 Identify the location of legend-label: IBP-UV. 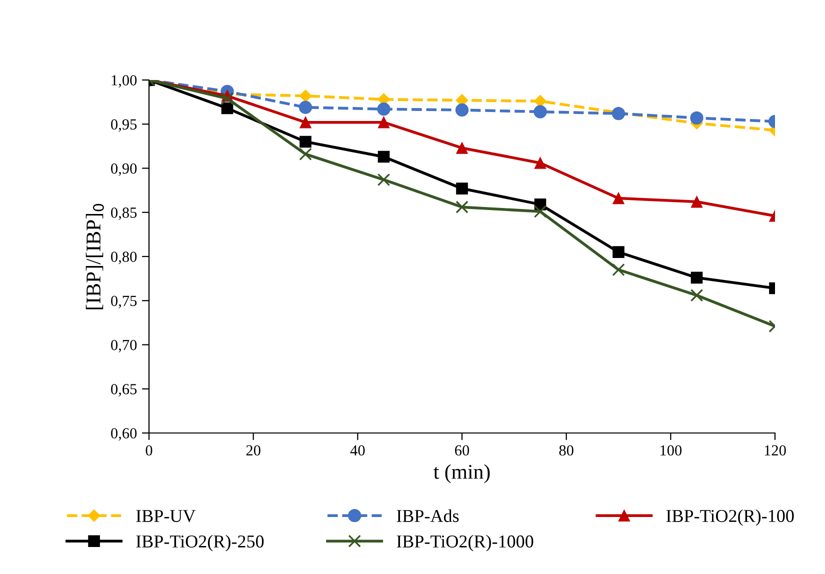
(166, 516).